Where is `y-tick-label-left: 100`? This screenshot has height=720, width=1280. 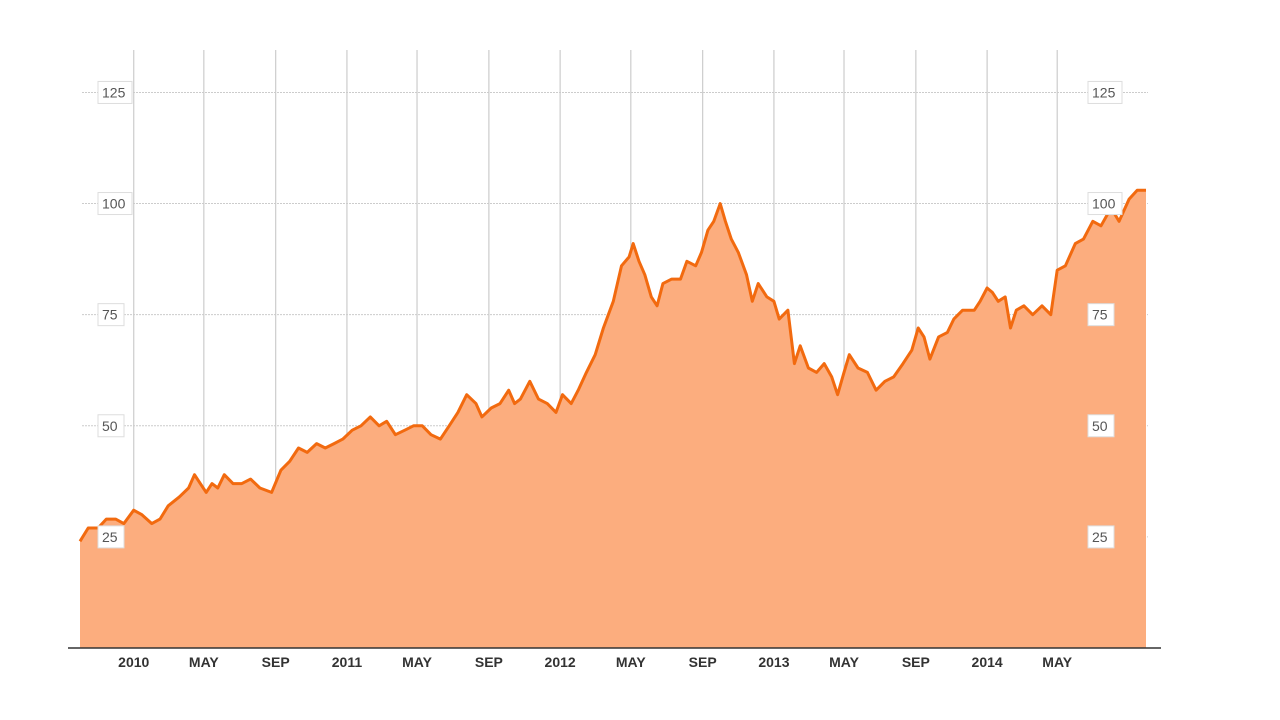
y-tick-label-left: 100 is located at coordinates (114, 204).